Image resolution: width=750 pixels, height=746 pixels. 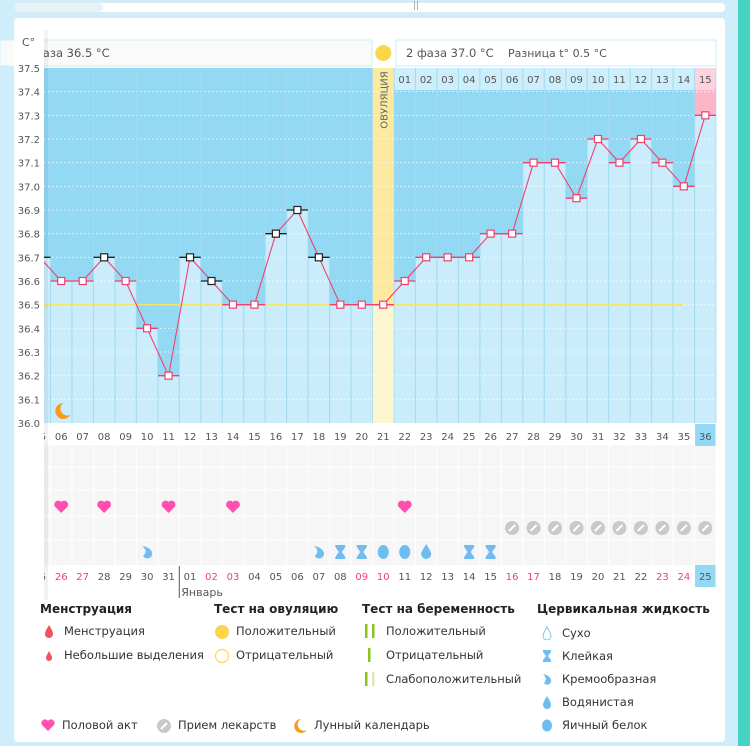 I want to click on date-label: 19, so click(x=576, y=577).